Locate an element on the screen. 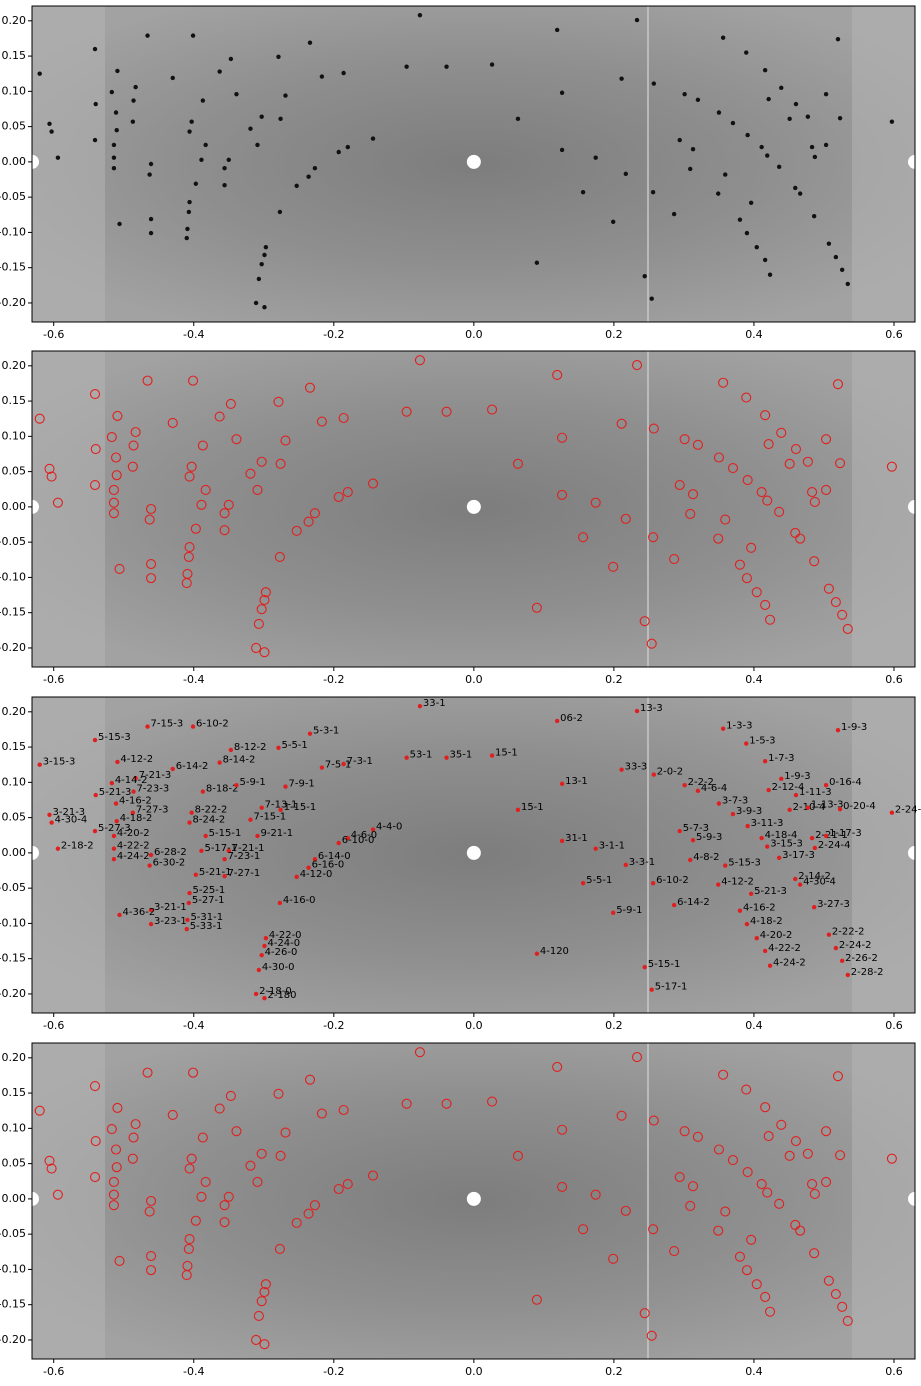 This screenshot has height=1386, width=921. spot-label: 2-18-0 is located at coordinates (275, 991).